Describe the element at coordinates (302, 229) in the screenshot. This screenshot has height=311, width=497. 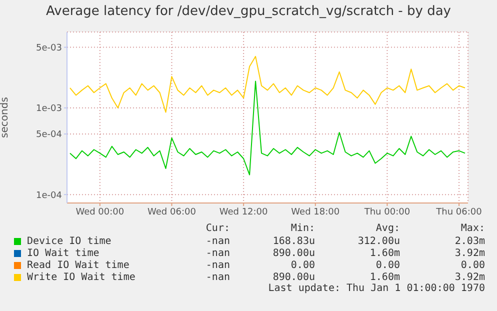
I see `text: Min:` at that location.